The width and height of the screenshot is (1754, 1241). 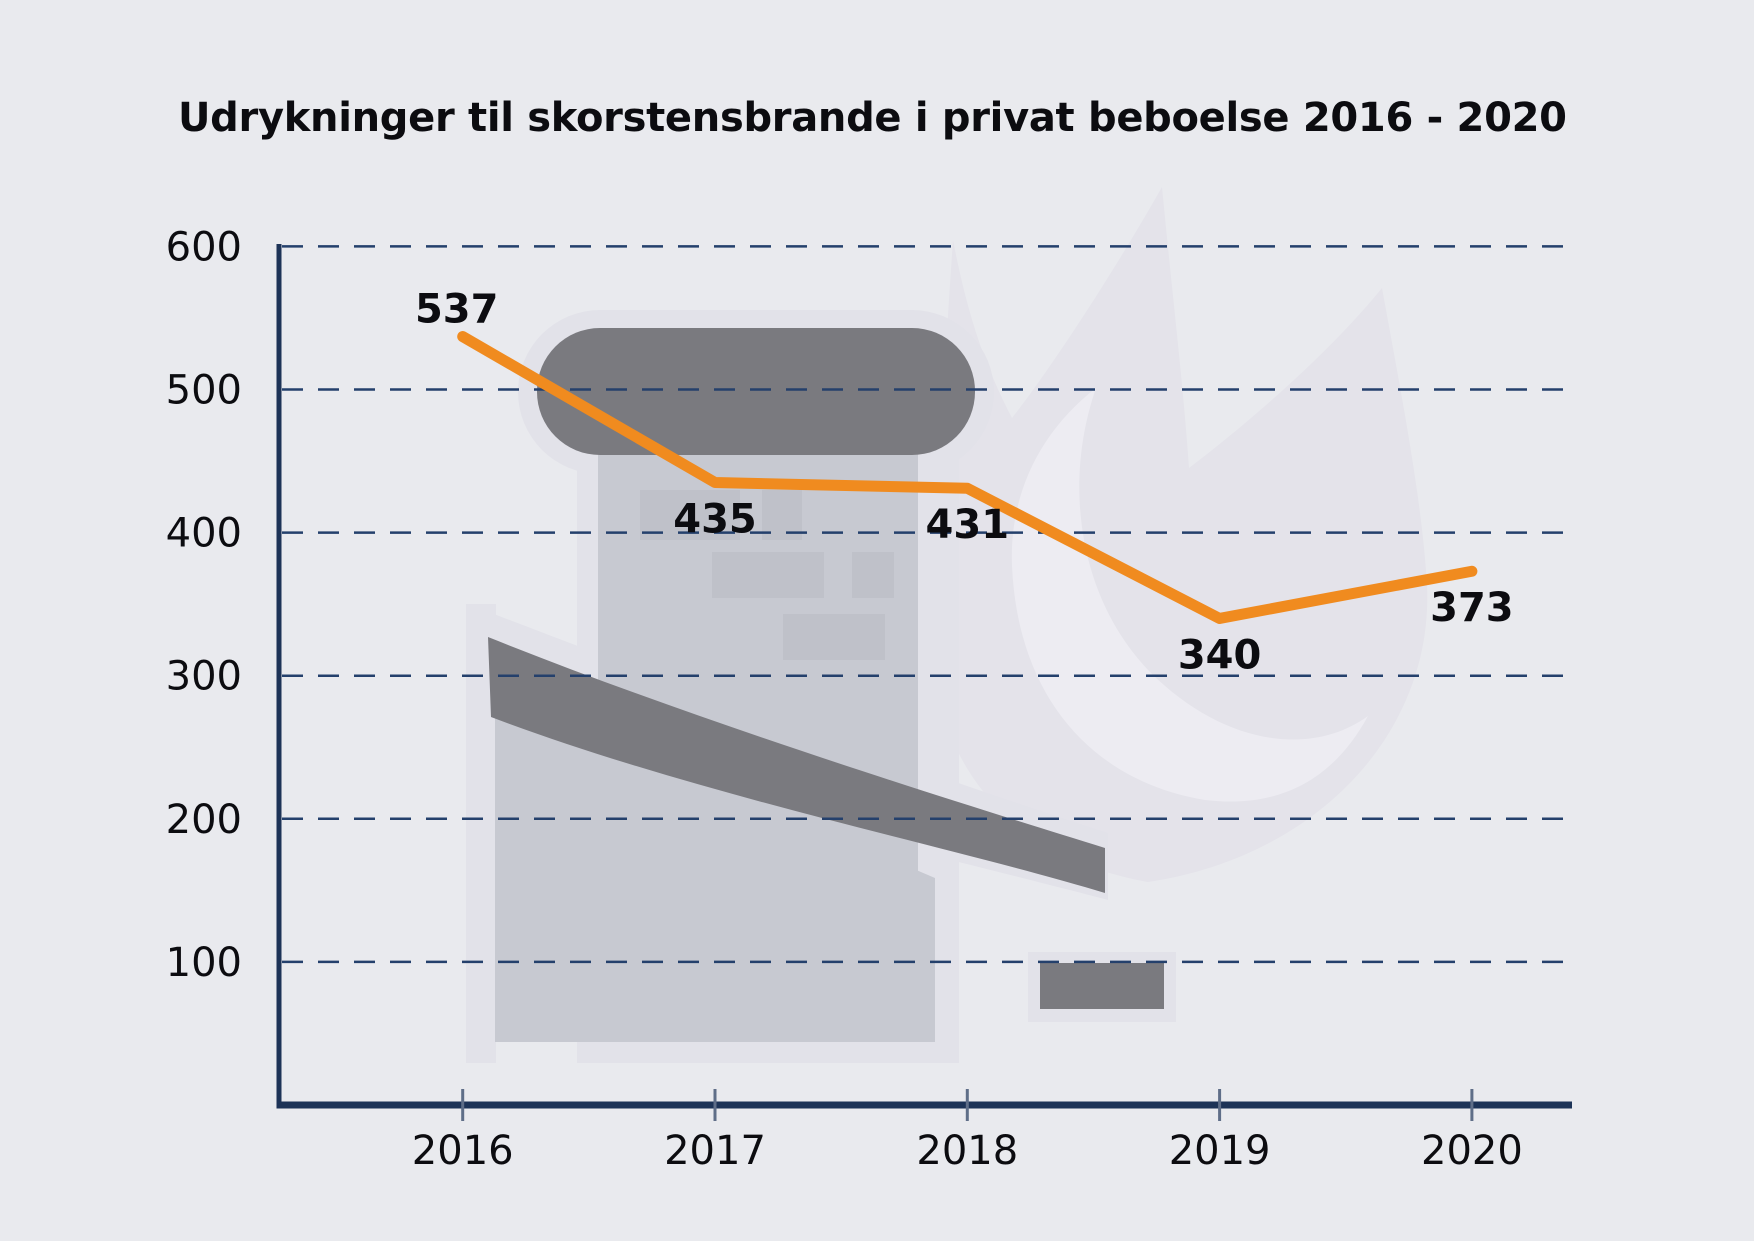 I want to click on x-tick-label: 2018, so click(x=967, y=1151).